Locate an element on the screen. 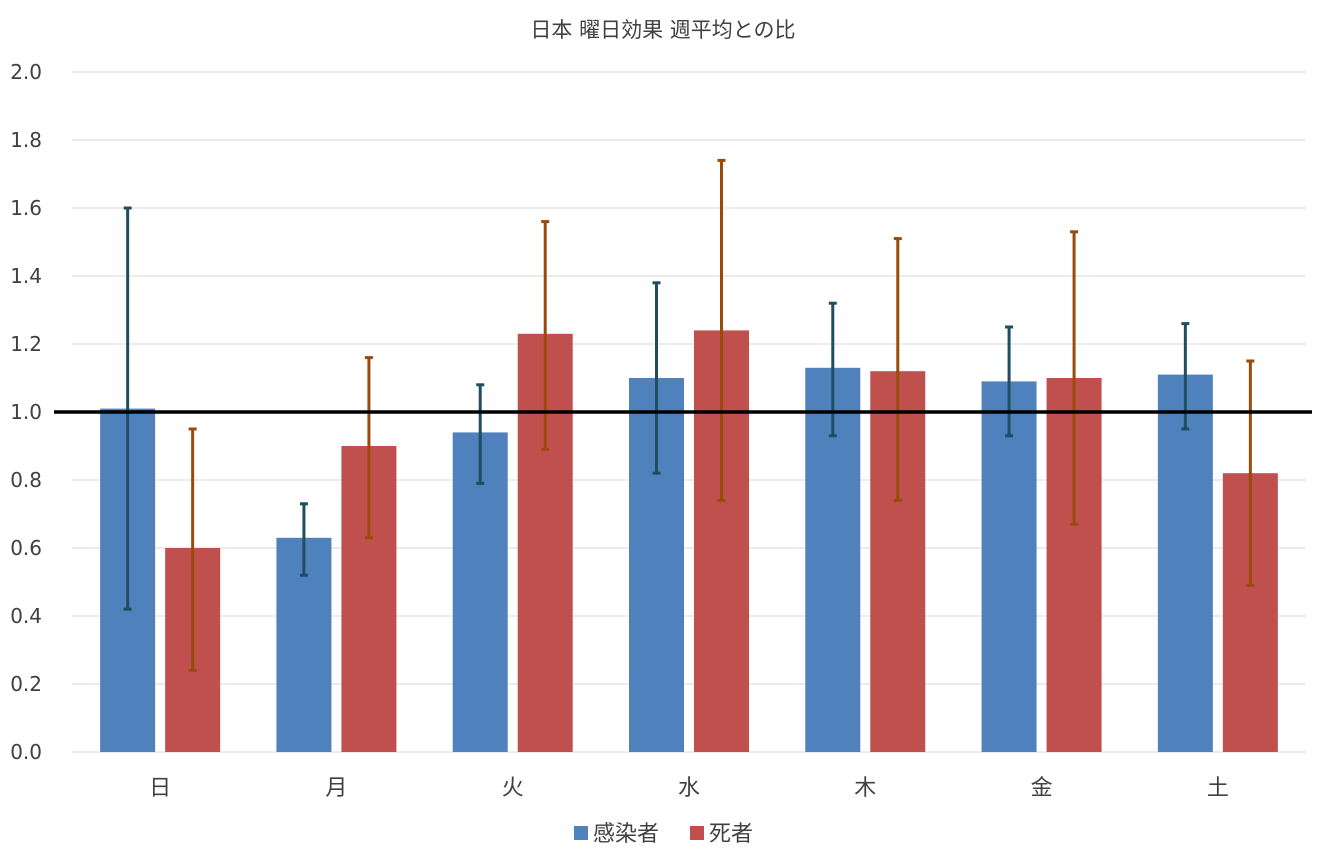 This screenshot has height=861, width=1329. legend-label-infected: 感染者 is located at coordinates (626, 834).